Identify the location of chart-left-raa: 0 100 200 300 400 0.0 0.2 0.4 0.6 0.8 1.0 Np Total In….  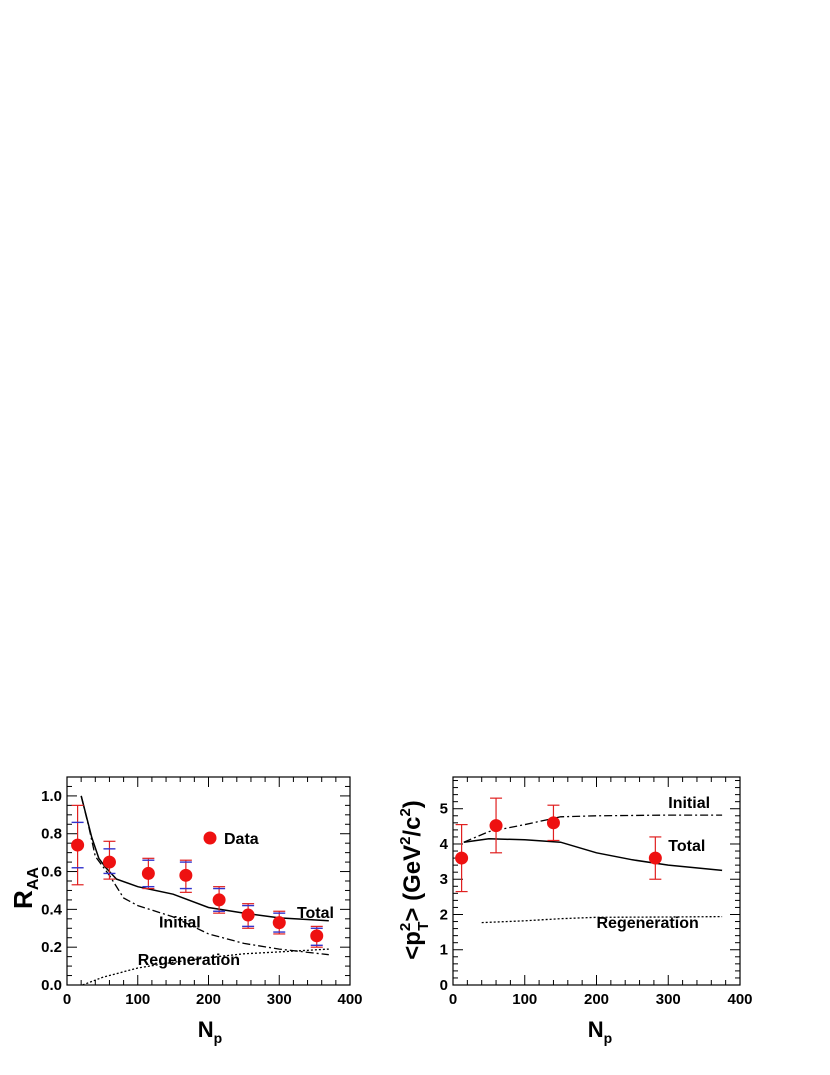
(185, 911).